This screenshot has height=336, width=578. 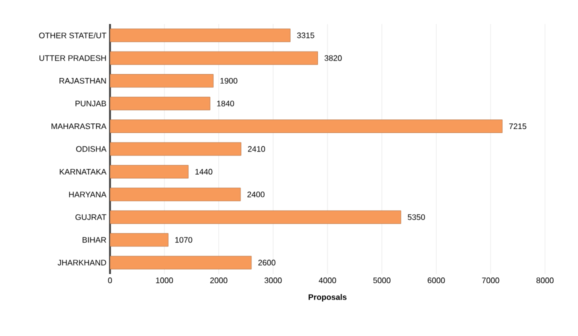 What do you see at coordinates (83, 81) in the screenshot?
I see `y-tick-label: RAJASTHAN` at bounding box center [83, 81].